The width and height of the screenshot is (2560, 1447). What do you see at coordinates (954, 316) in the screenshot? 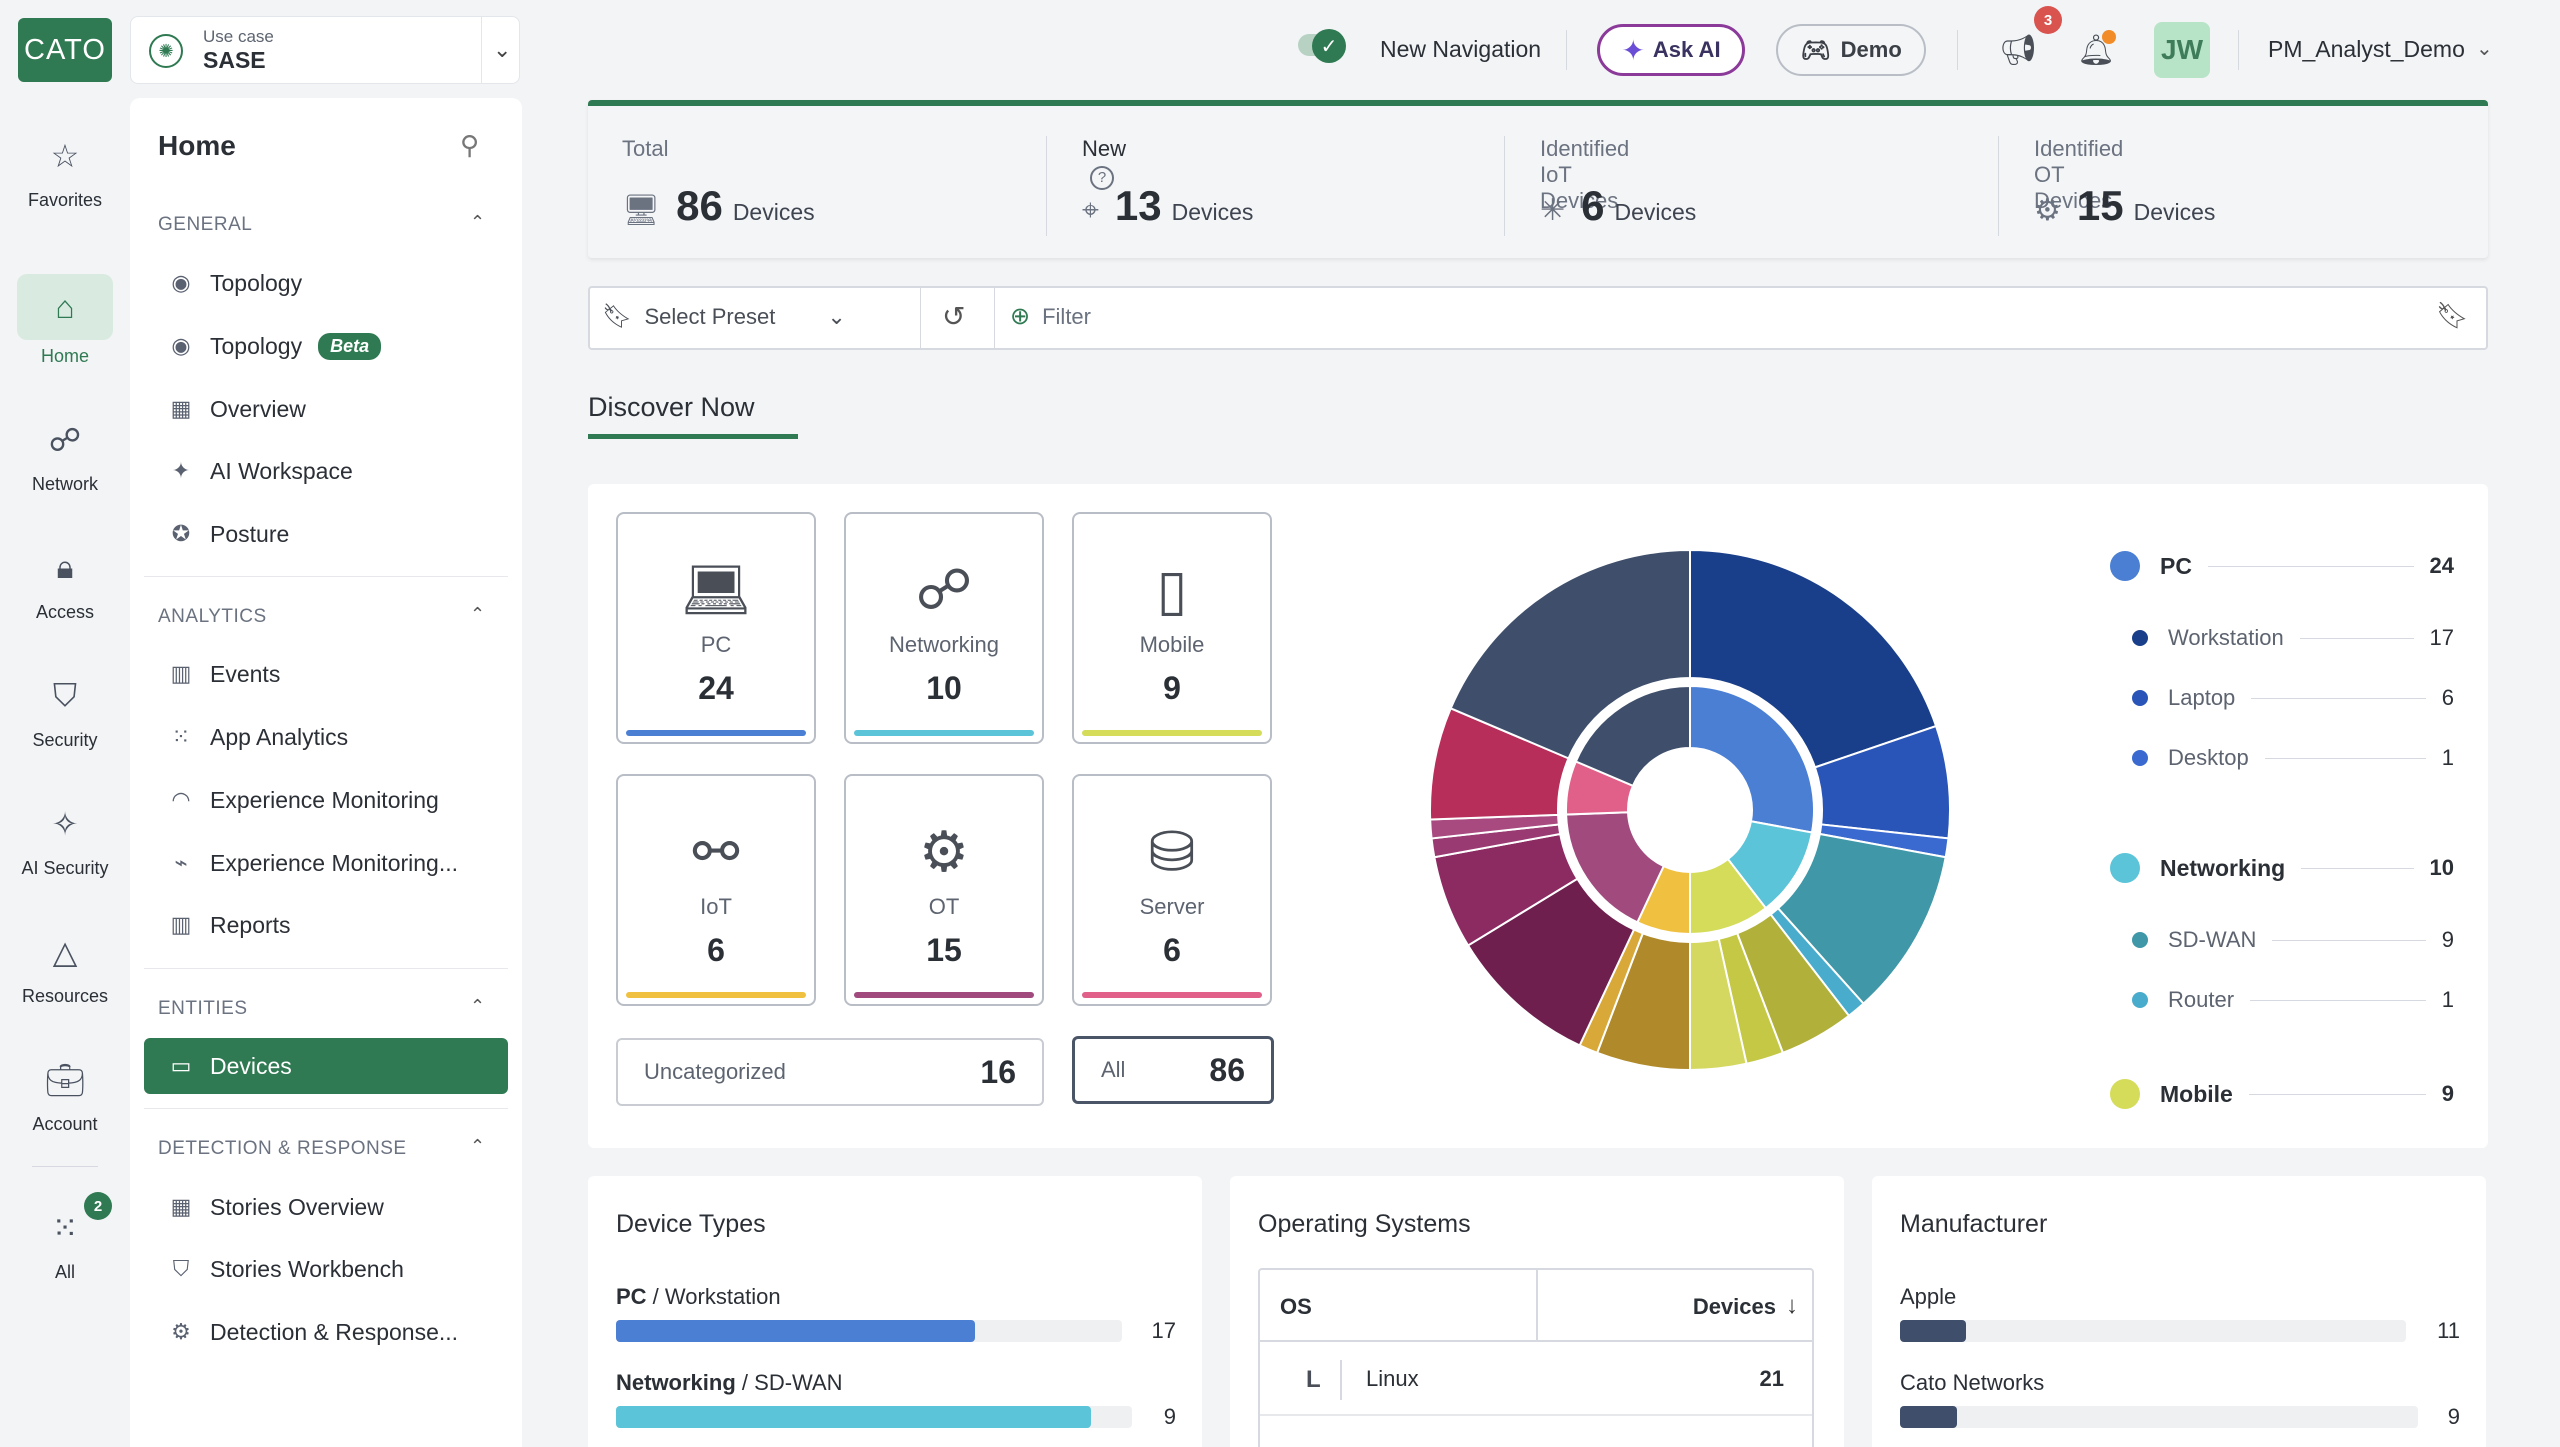
I see `history-icon: ↺` at bounding box center [954, 316].